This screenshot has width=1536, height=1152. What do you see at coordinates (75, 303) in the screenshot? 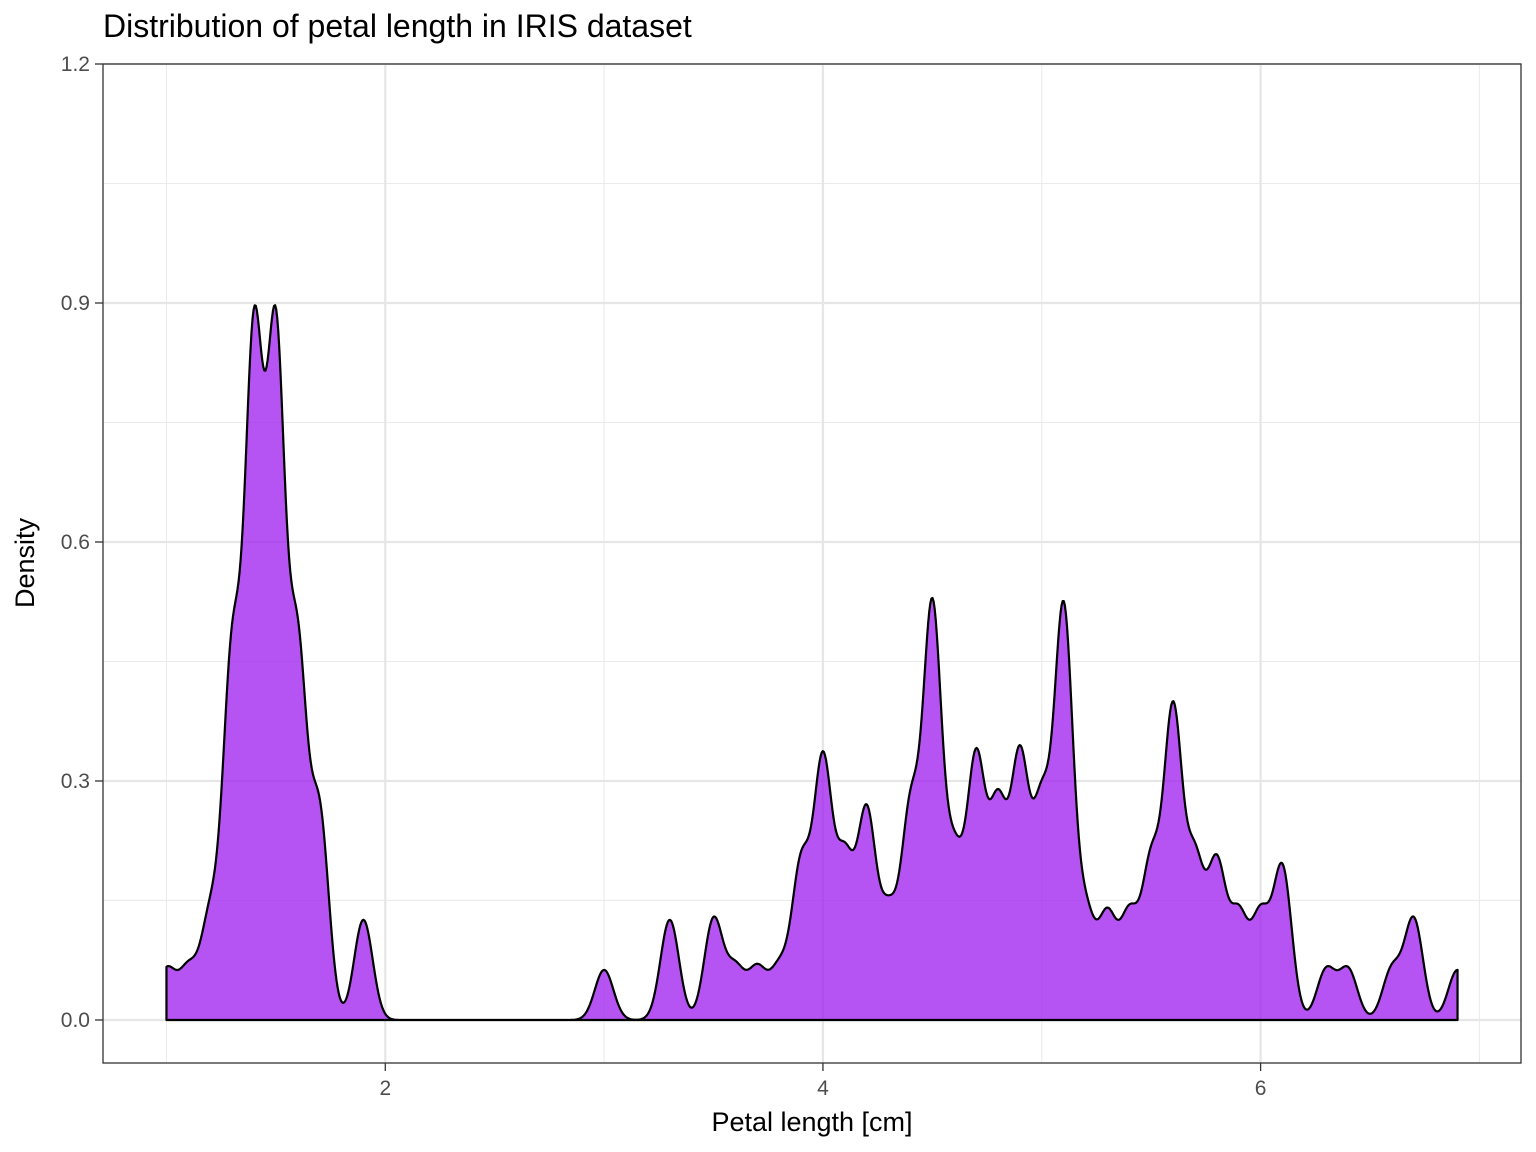
I see `y-tick-label: 0.9` at bounding box center [75, 303].